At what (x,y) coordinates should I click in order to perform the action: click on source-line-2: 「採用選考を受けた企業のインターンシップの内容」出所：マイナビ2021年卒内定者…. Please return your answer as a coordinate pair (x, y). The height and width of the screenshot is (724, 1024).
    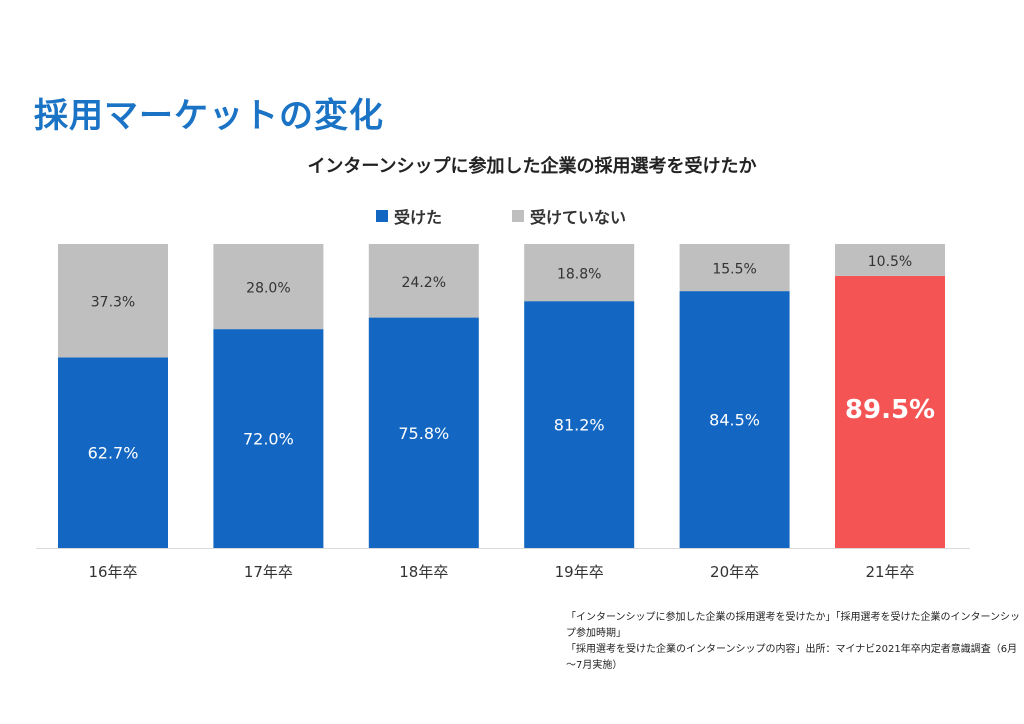
    Looking at the image, I should click on (792, 657).